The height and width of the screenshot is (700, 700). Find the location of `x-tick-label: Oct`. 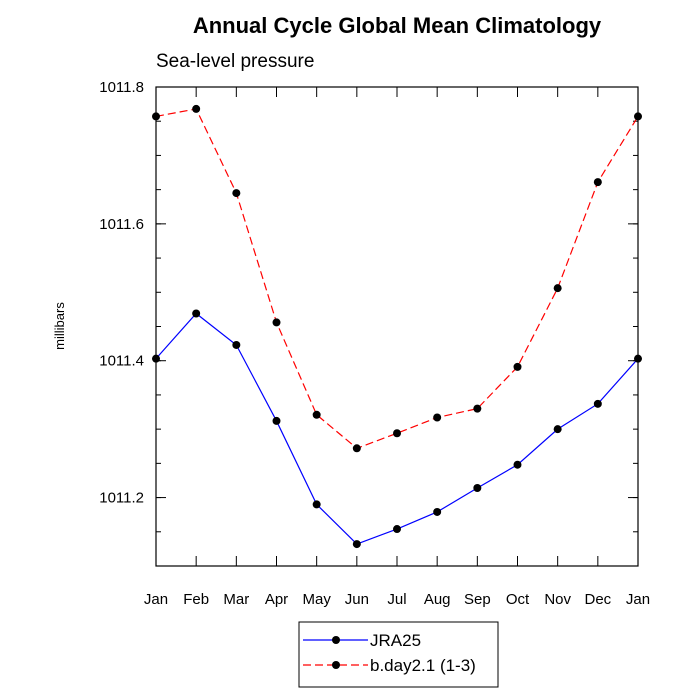

x-tick-label: Oct is located at coordinates (518, 599).